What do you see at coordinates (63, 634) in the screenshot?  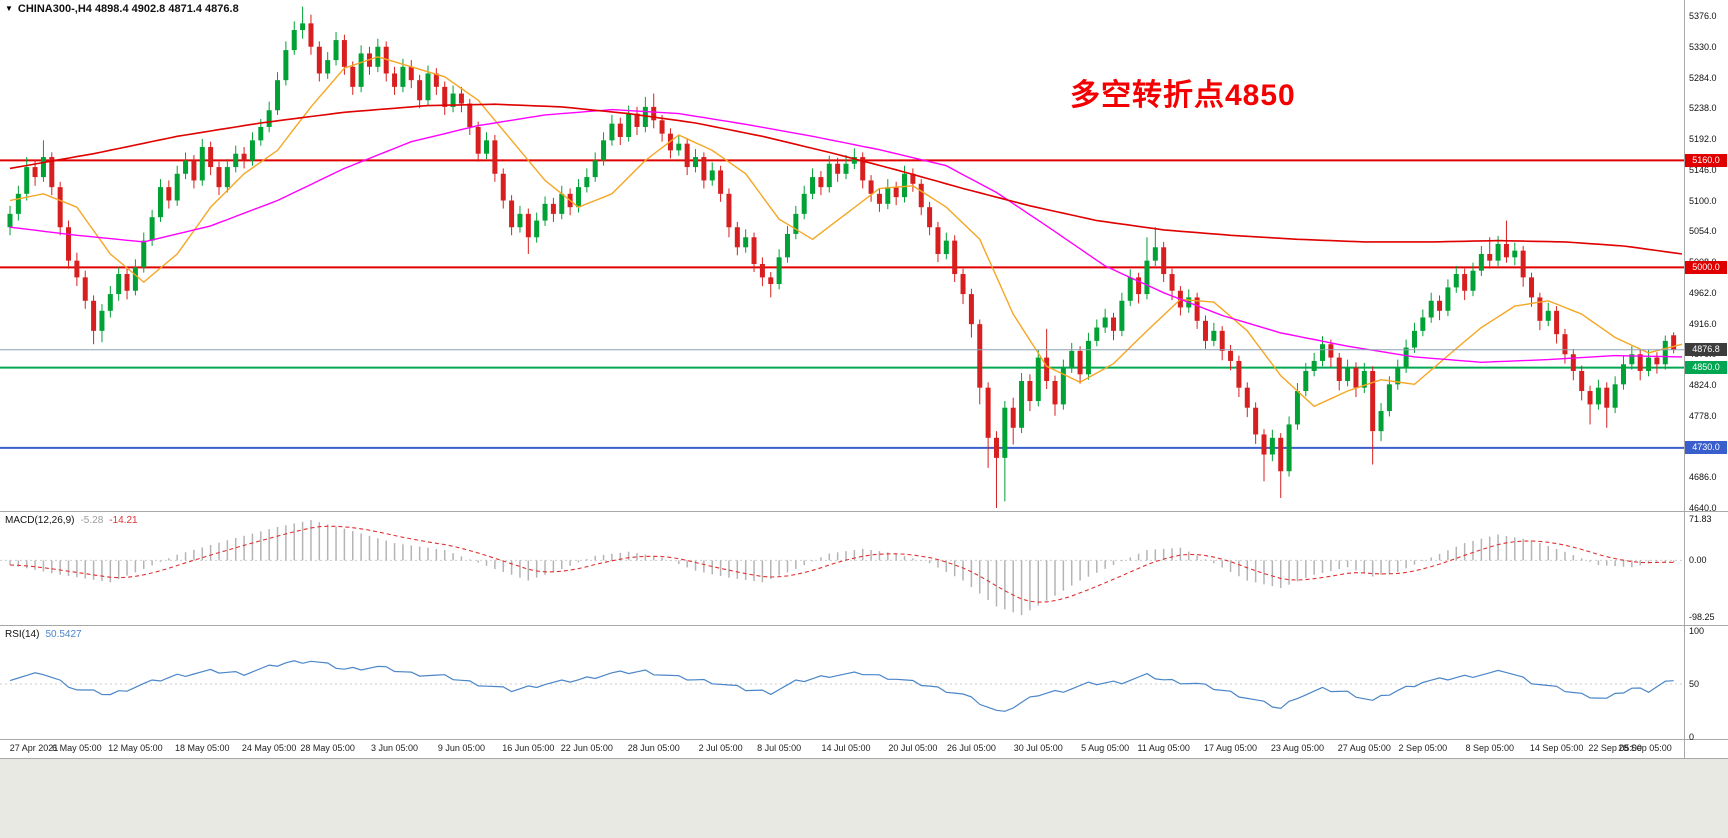 I see `rsi-value: 50.5427` at bounding box center [63, 634].